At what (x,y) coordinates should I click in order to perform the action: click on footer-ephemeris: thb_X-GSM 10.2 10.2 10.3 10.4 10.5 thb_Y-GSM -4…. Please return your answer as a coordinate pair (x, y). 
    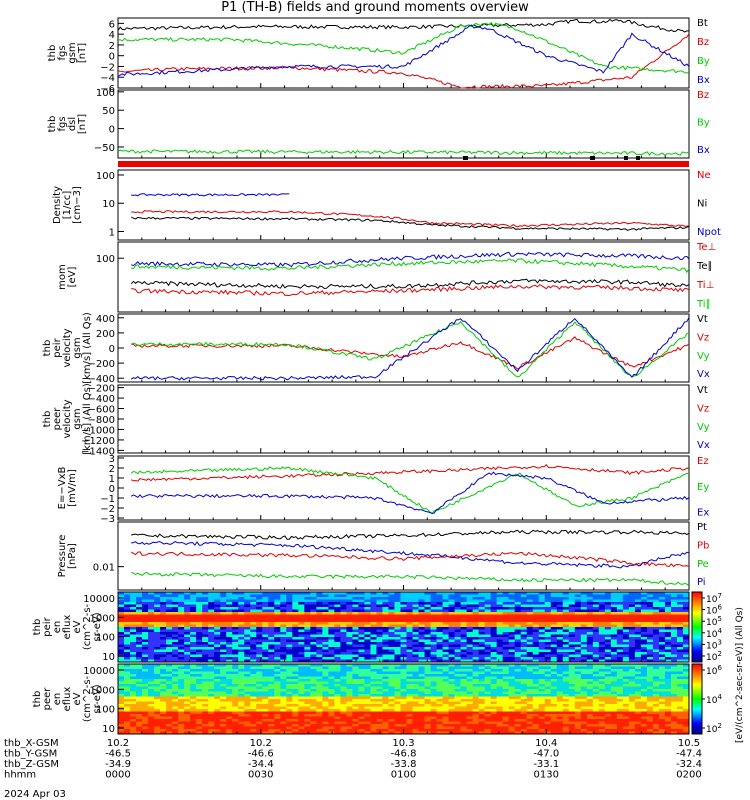
    Looking at the image, I should click on (353, 759).